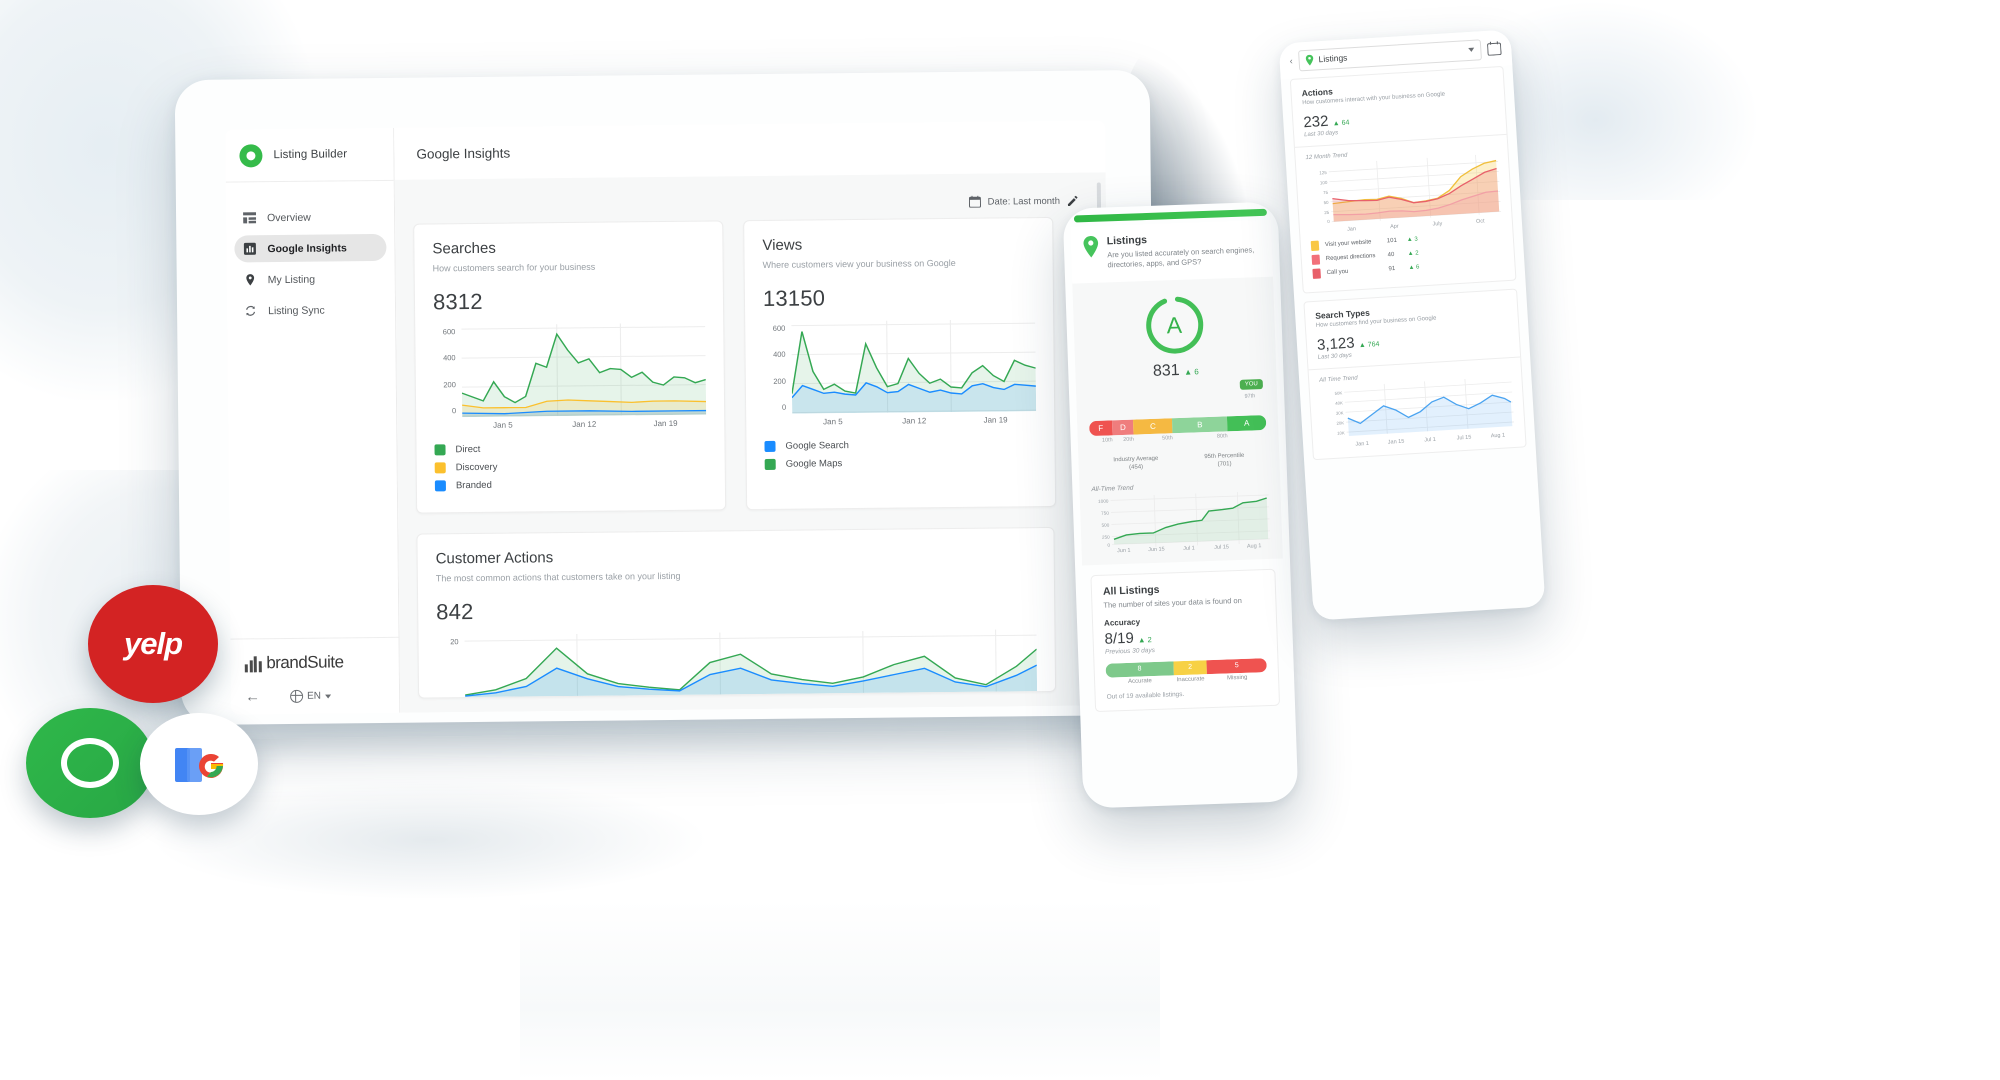 The width and height of the screenshot is (2000, 1080). What do you see at coordinates (1362, 444) in the screenshot?
I see `x-tick: Jan 1` at bounding box center [1362, 444].